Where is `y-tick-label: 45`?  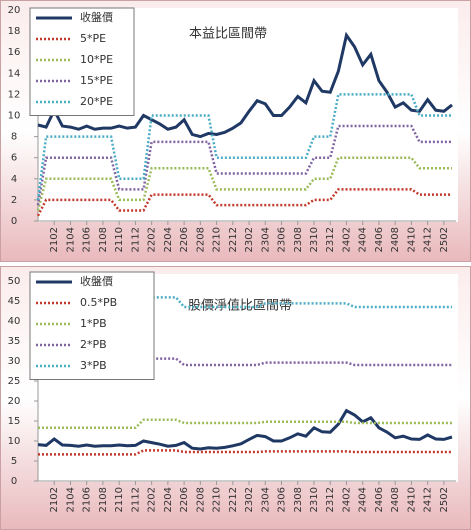 y-tick-label: 45 is located at coordinates (14, 301).